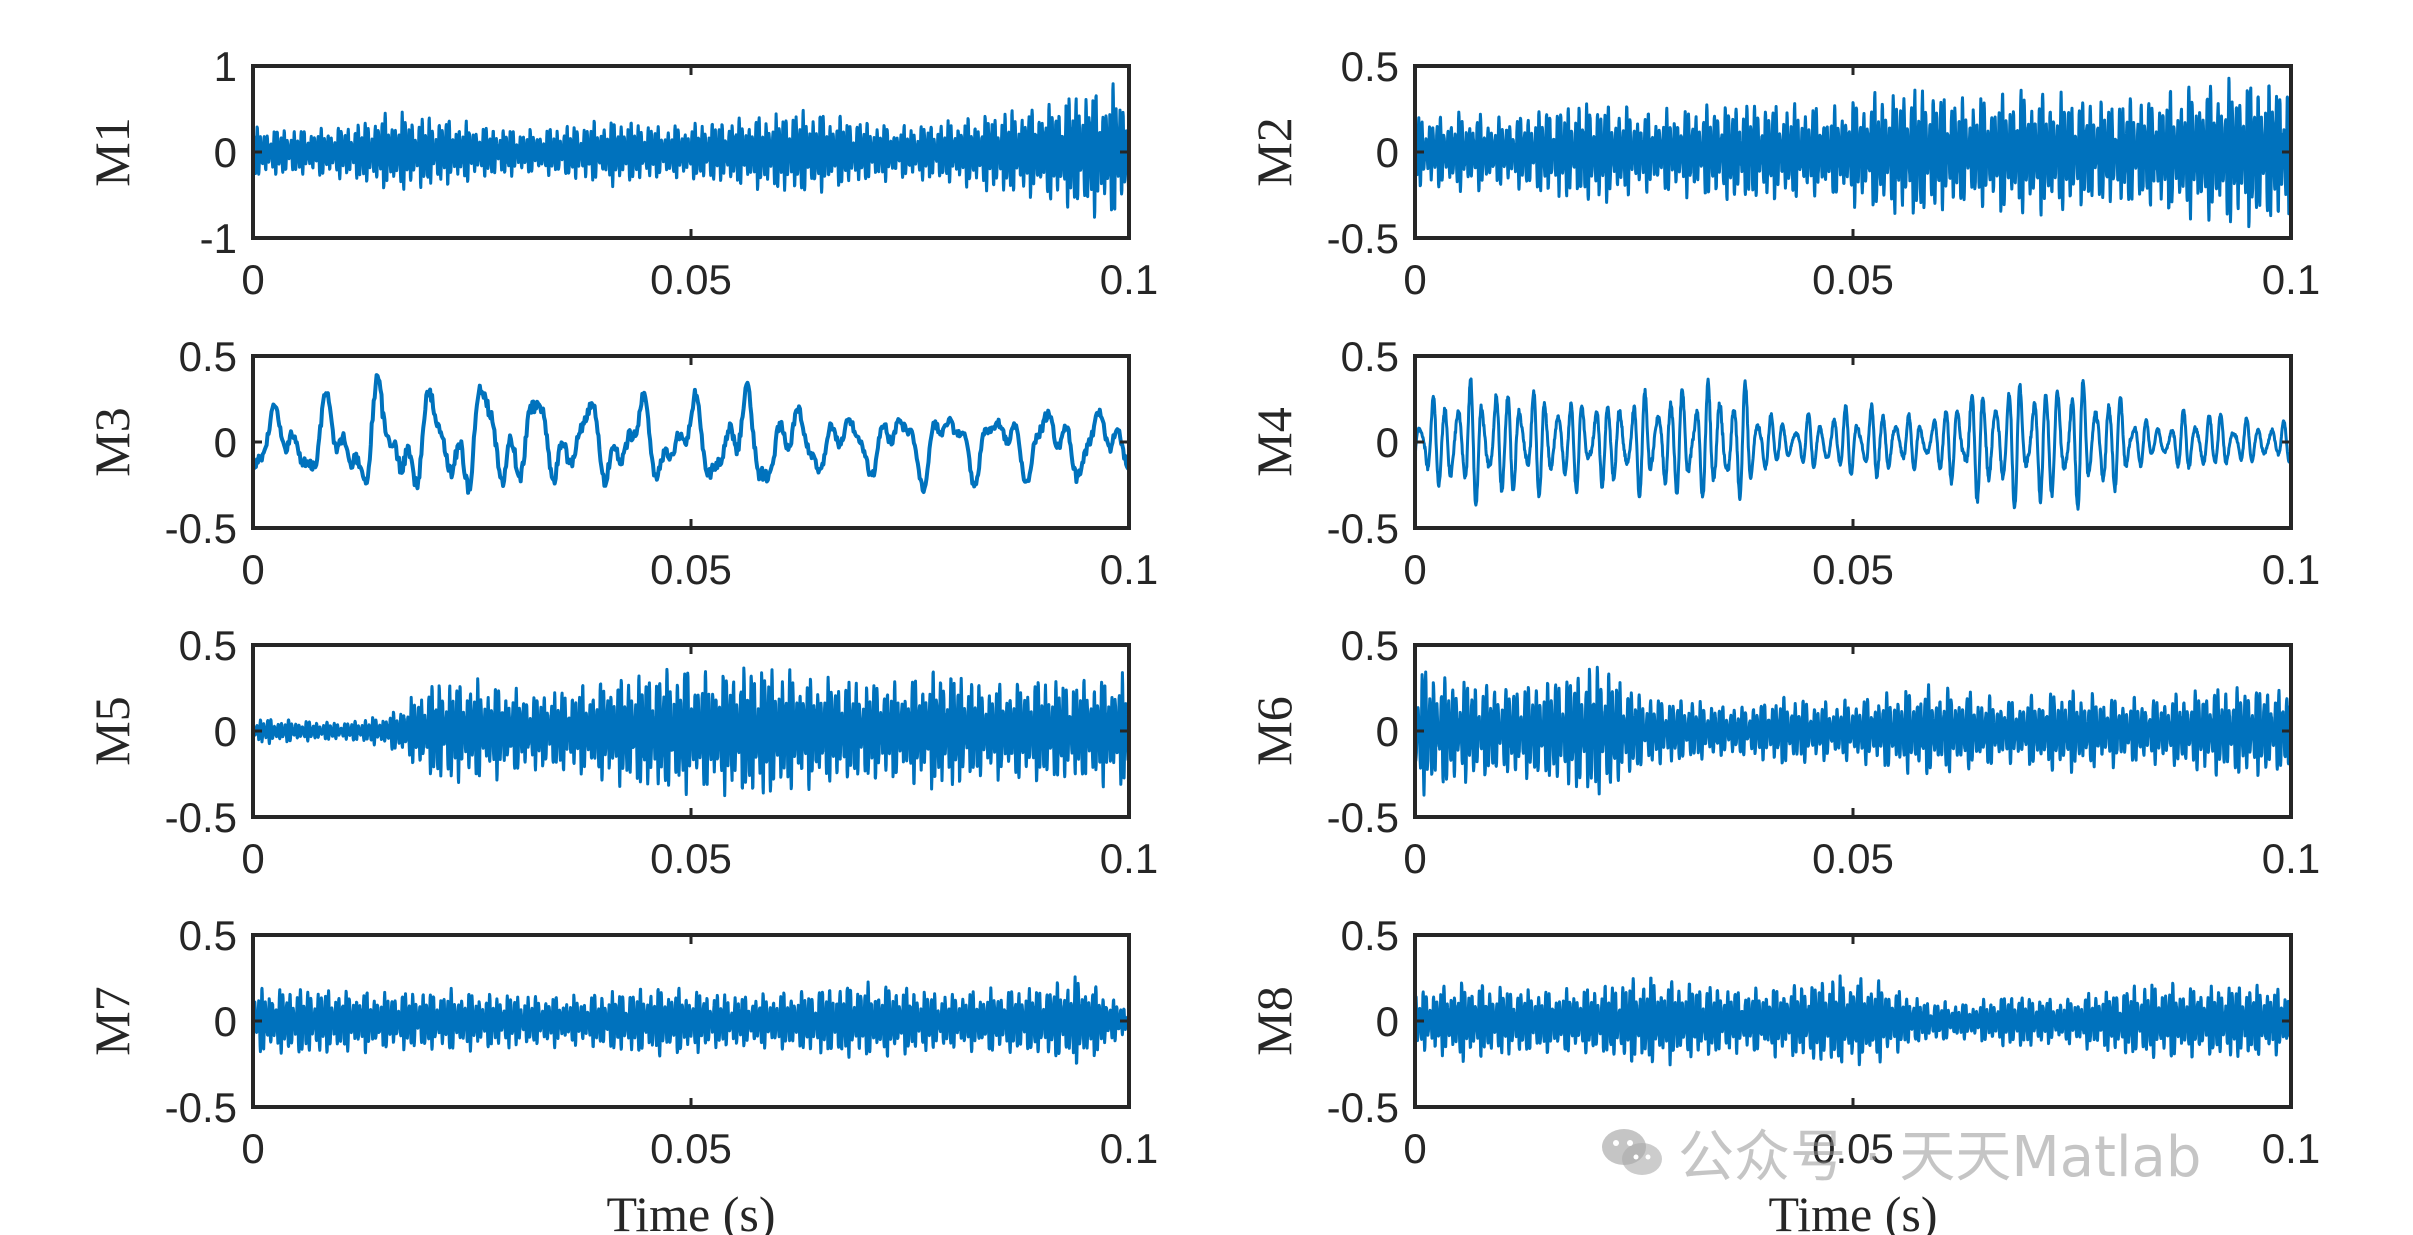  I want to click on subplot-m2: 0 0.05 0.1-0.500.5M2, so click(1783, 173).